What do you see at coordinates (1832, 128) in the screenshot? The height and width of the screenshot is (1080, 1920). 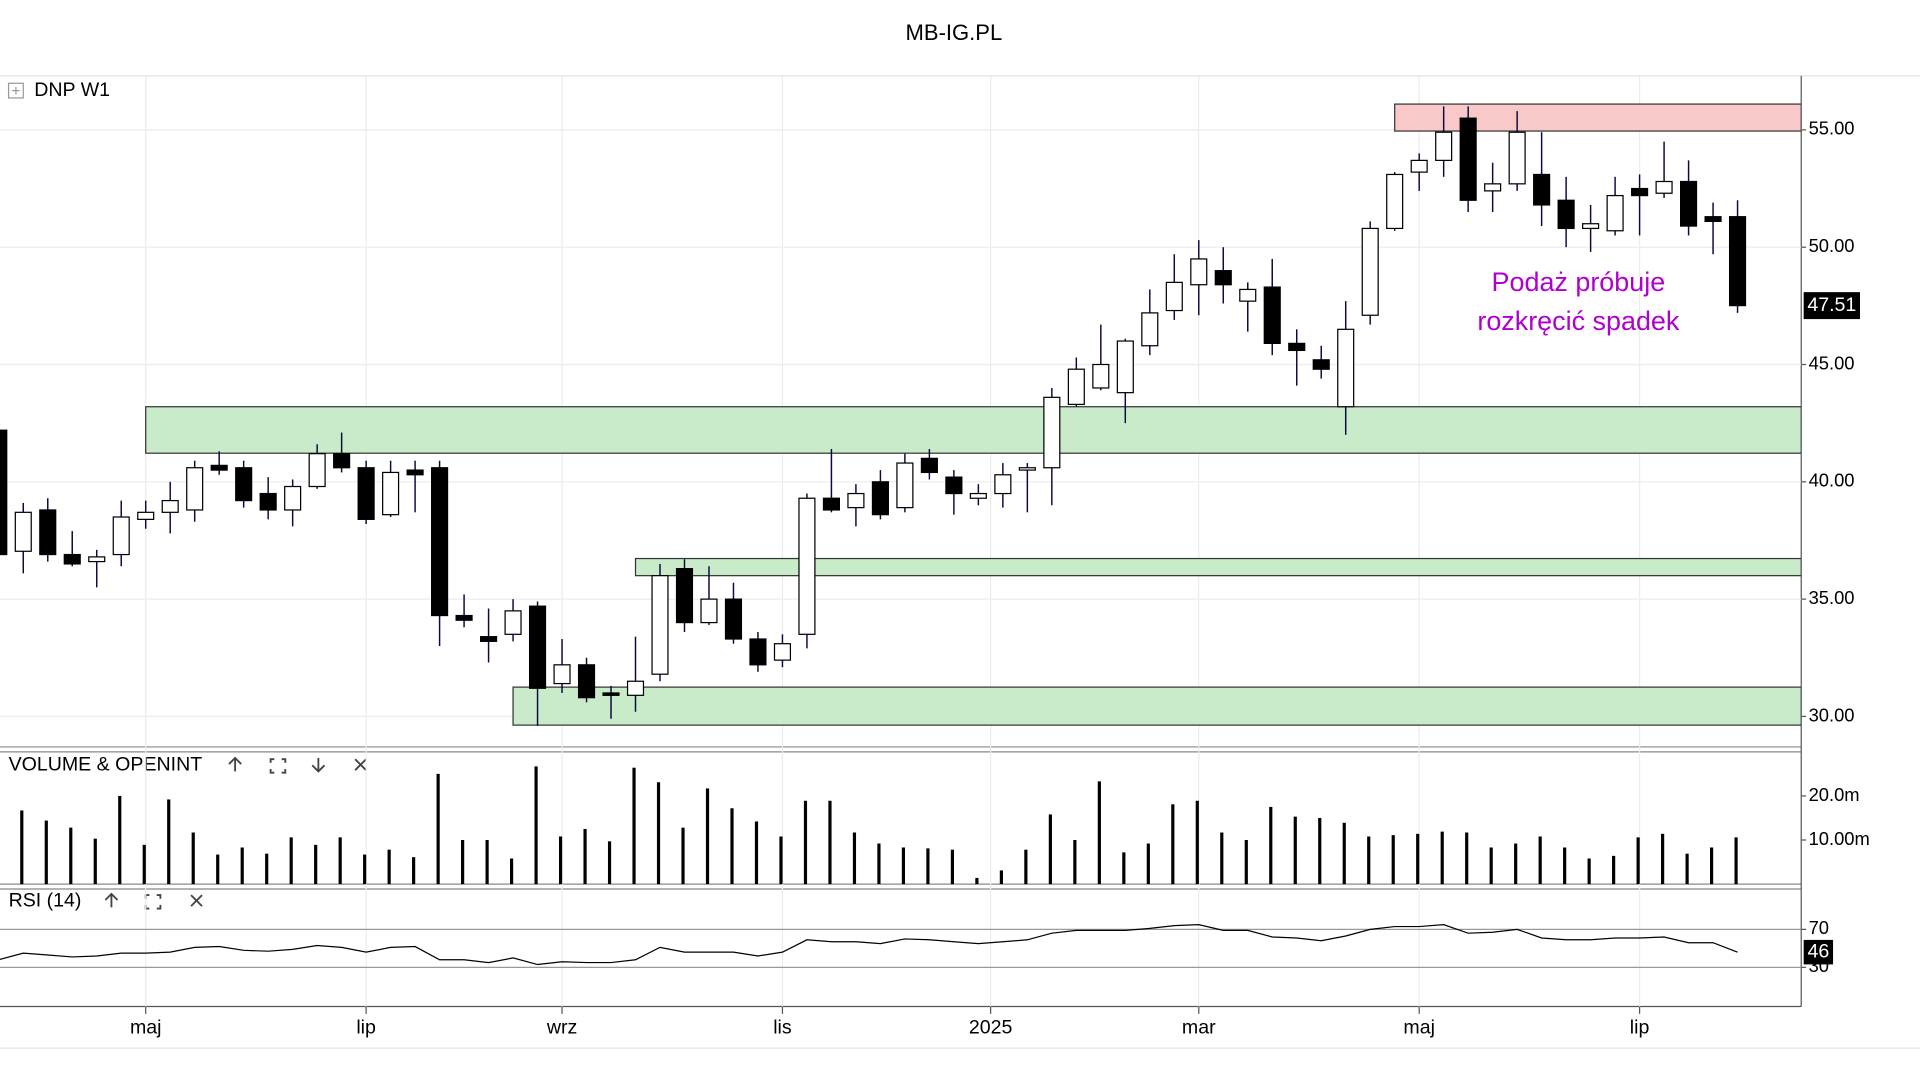 I see `y-tick-label: 55.00` at bounding box center [1832, 128].